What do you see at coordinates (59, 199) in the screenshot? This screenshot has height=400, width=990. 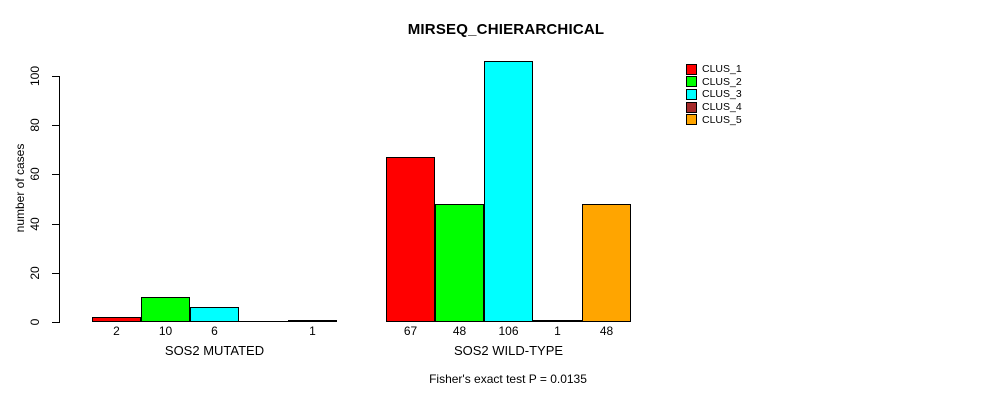 I see `y-axis-line` at bounding box center [59, 199].